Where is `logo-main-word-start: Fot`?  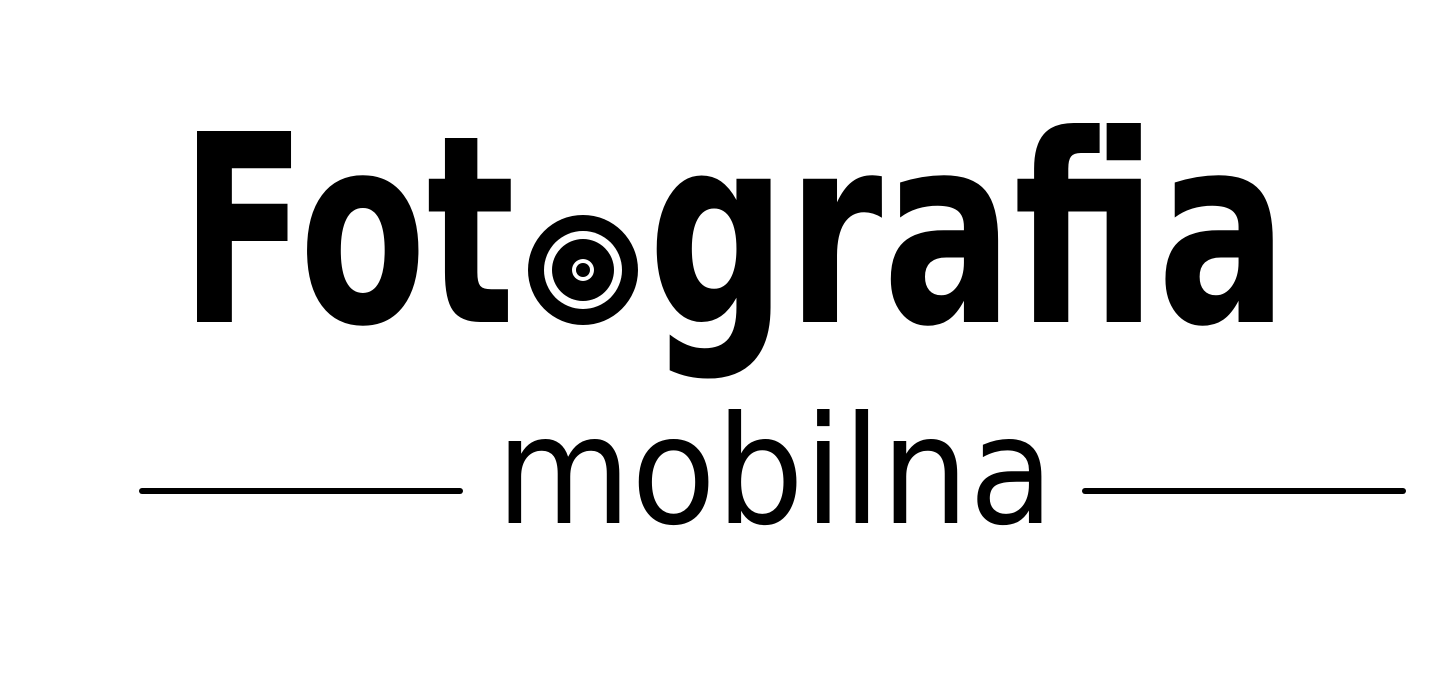
logo-main-word-start: Fot is located at coordinates (347, 231).